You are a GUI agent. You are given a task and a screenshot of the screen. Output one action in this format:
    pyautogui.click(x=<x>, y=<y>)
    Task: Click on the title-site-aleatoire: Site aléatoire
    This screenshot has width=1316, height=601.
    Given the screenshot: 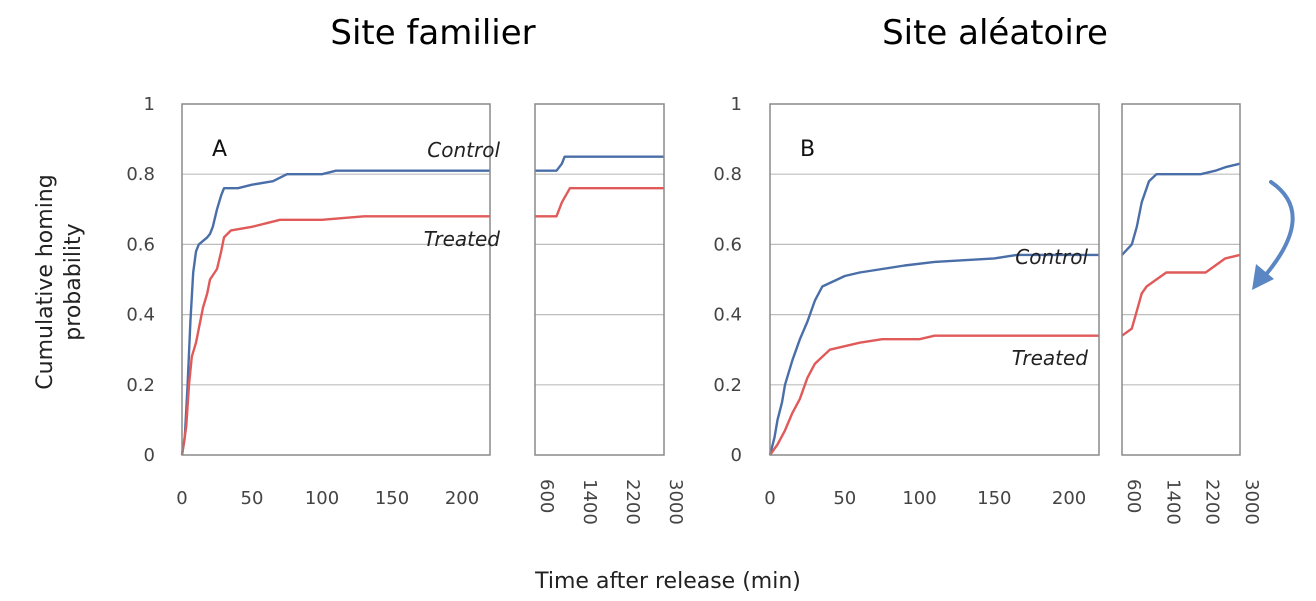 What is the action you would take?
    pyautogui.click(x=995, y=33)
    